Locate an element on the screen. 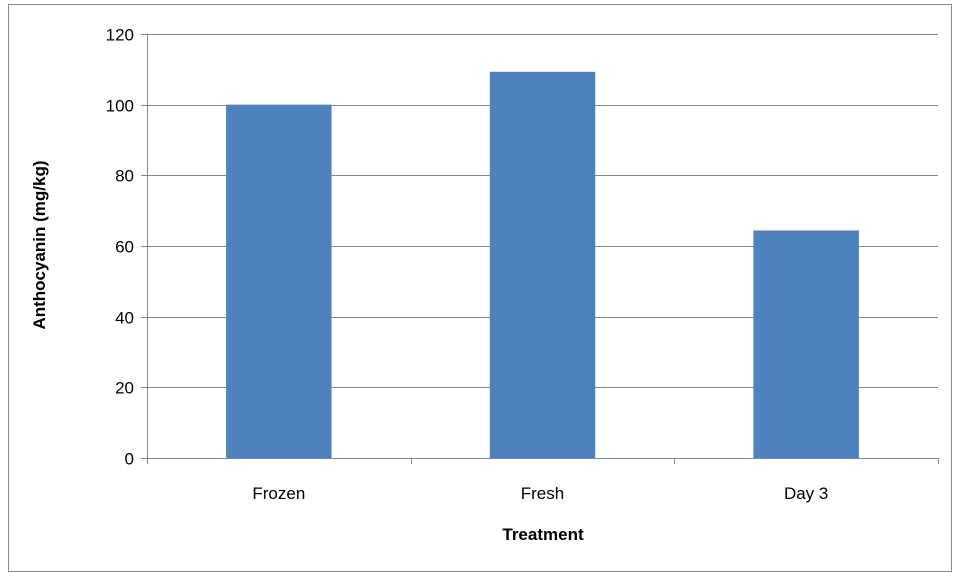  x-tick-label: Frozen is located at coordinates (278, 493).